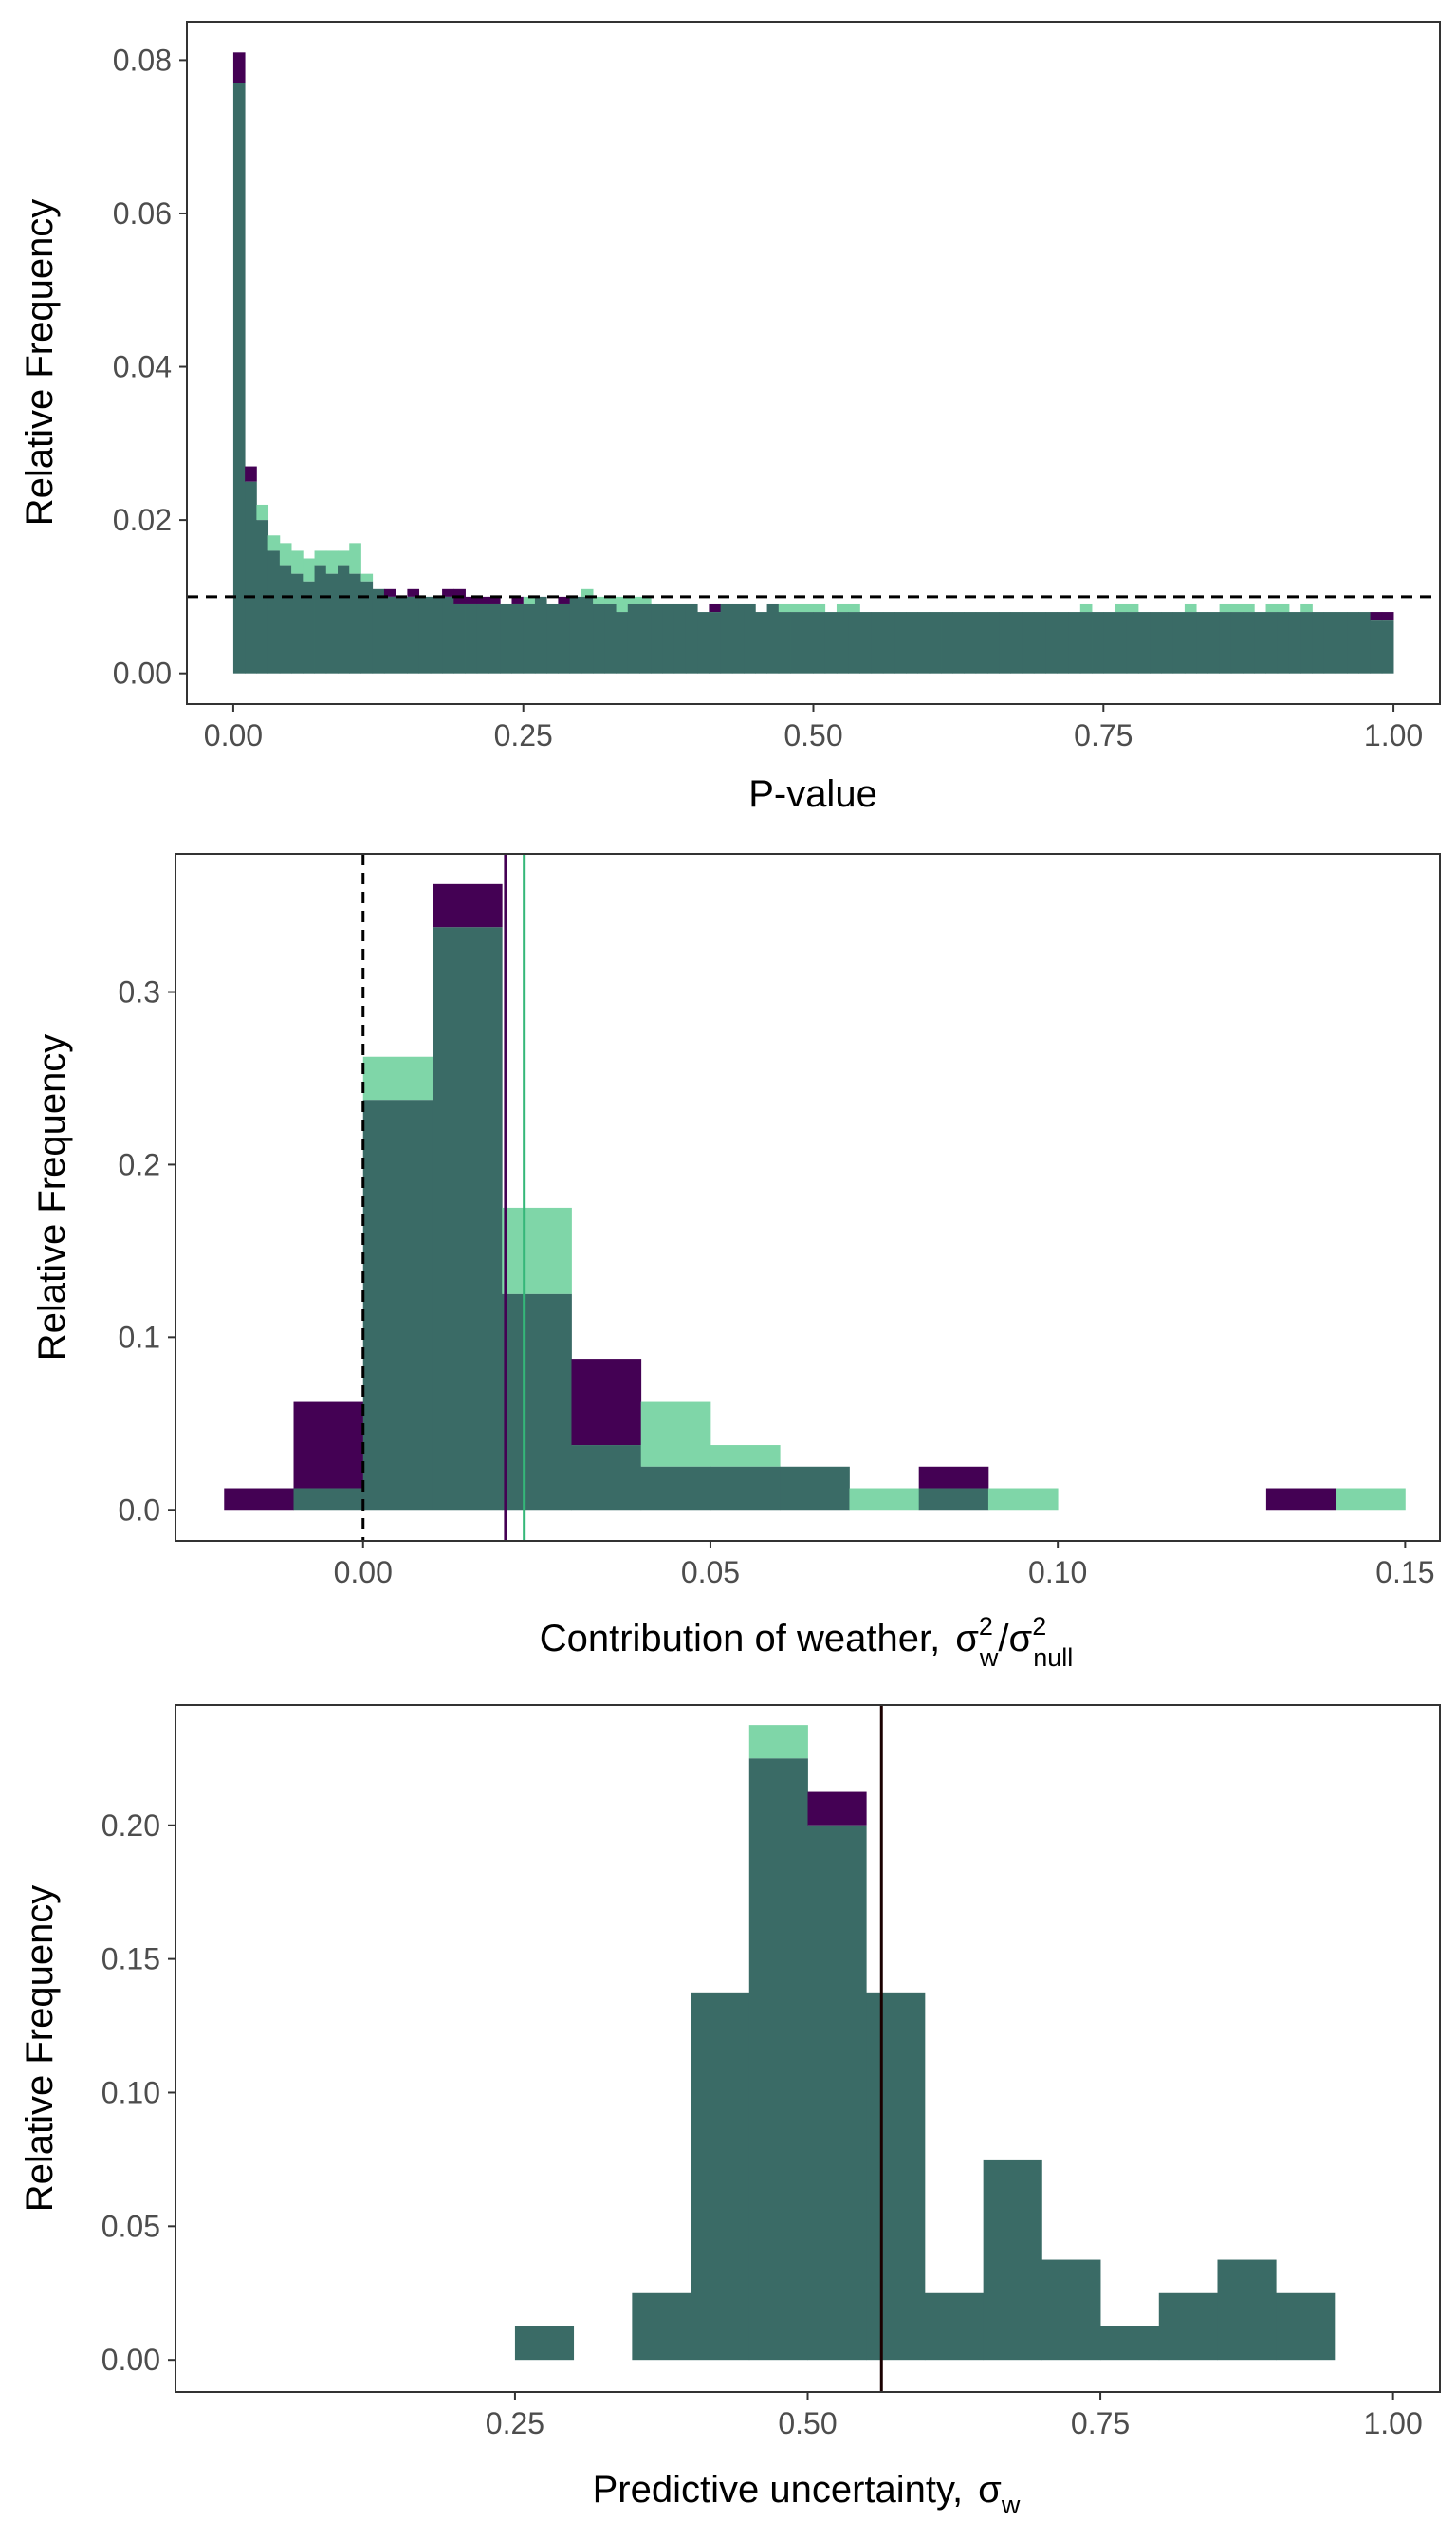  I want to click on y-tick-label: 0.06, so click(142, 214).